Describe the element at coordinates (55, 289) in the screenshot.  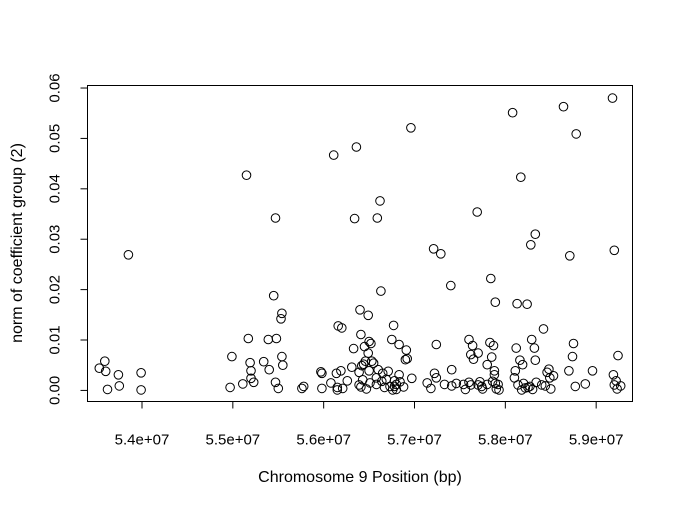
I see `y-tick-label: 0.02` at that location.